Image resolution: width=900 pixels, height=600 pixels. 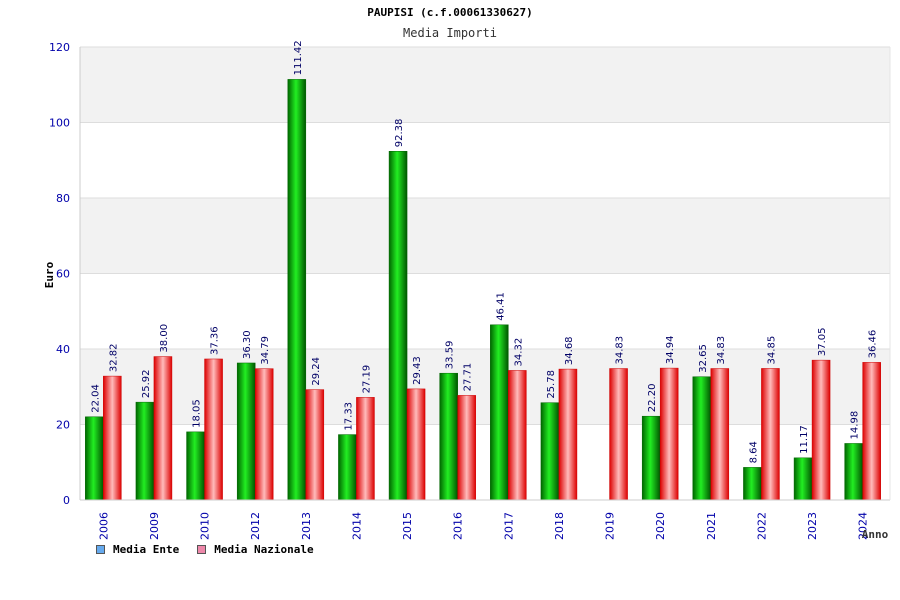 What do you see at coordinates (711, 526) in the screenshot?
I see `x-tick-label: 2021` at bounding box center [711, 526].